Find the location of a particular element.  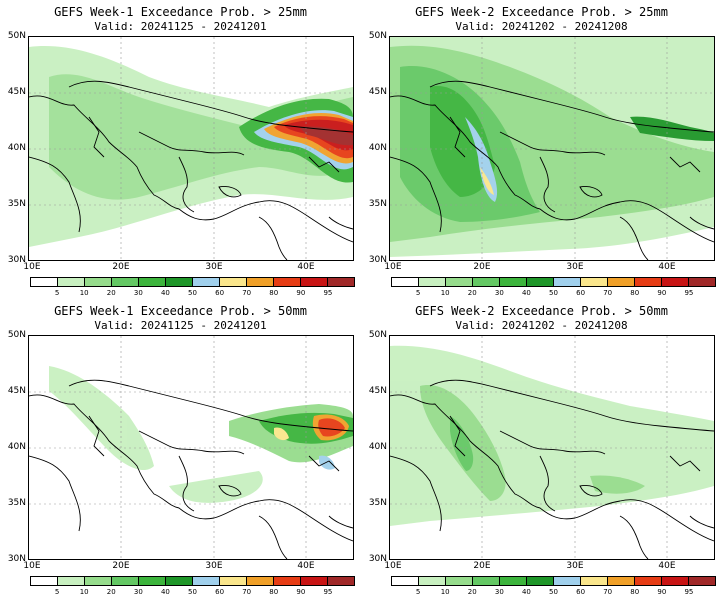

colorbar-label: 90 is located at coordinates (662, 293).